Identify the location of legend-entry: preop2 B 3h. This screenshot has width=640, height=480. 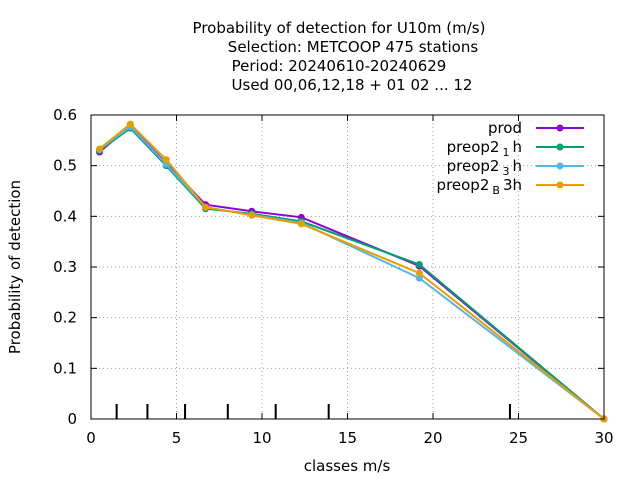
(510, 186).